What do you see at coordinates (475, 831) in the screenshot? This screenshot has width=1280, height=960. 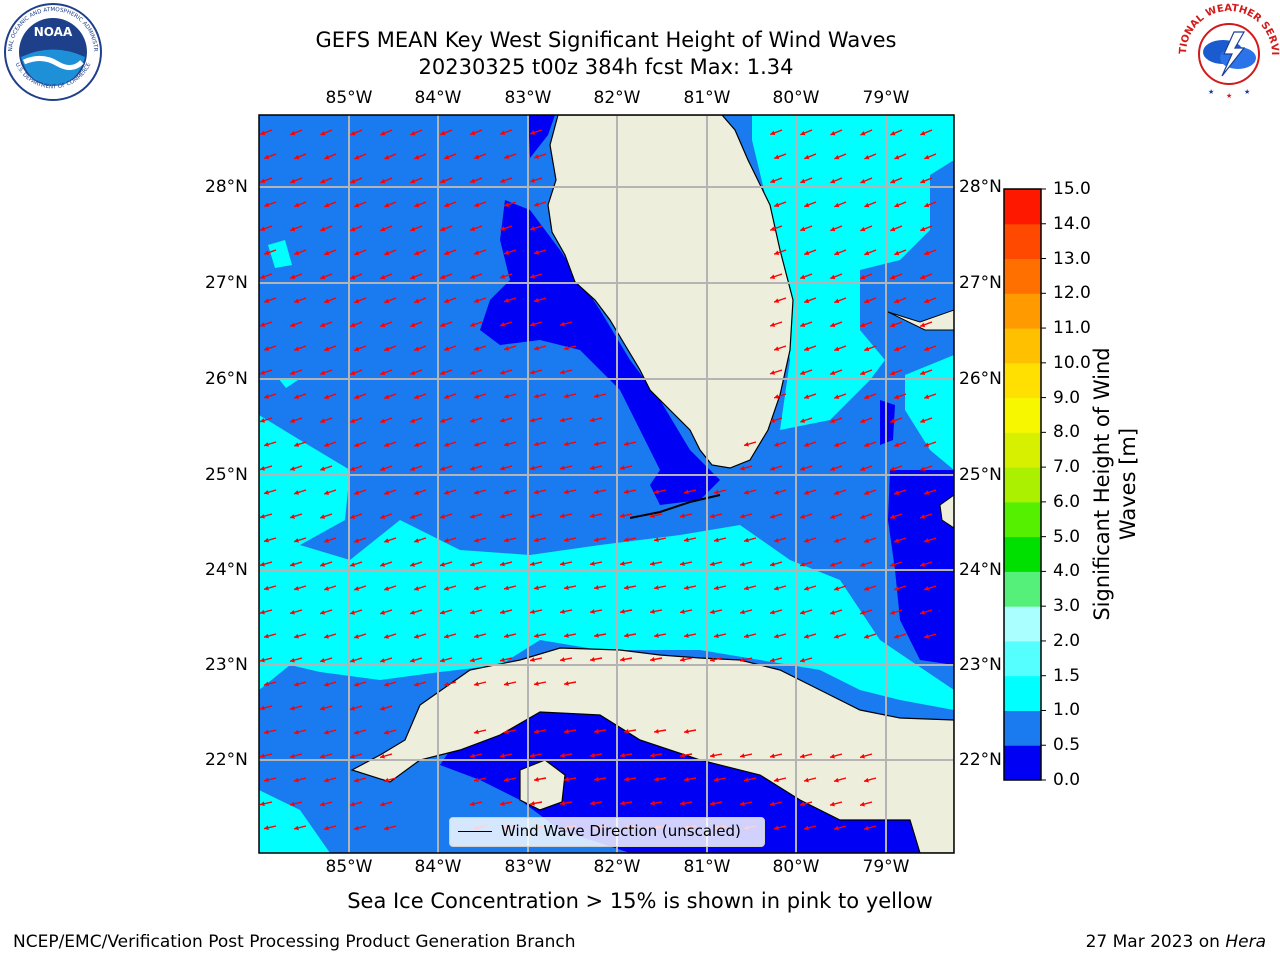 I see `legend-line-sample` at bounding box center [475, 831].